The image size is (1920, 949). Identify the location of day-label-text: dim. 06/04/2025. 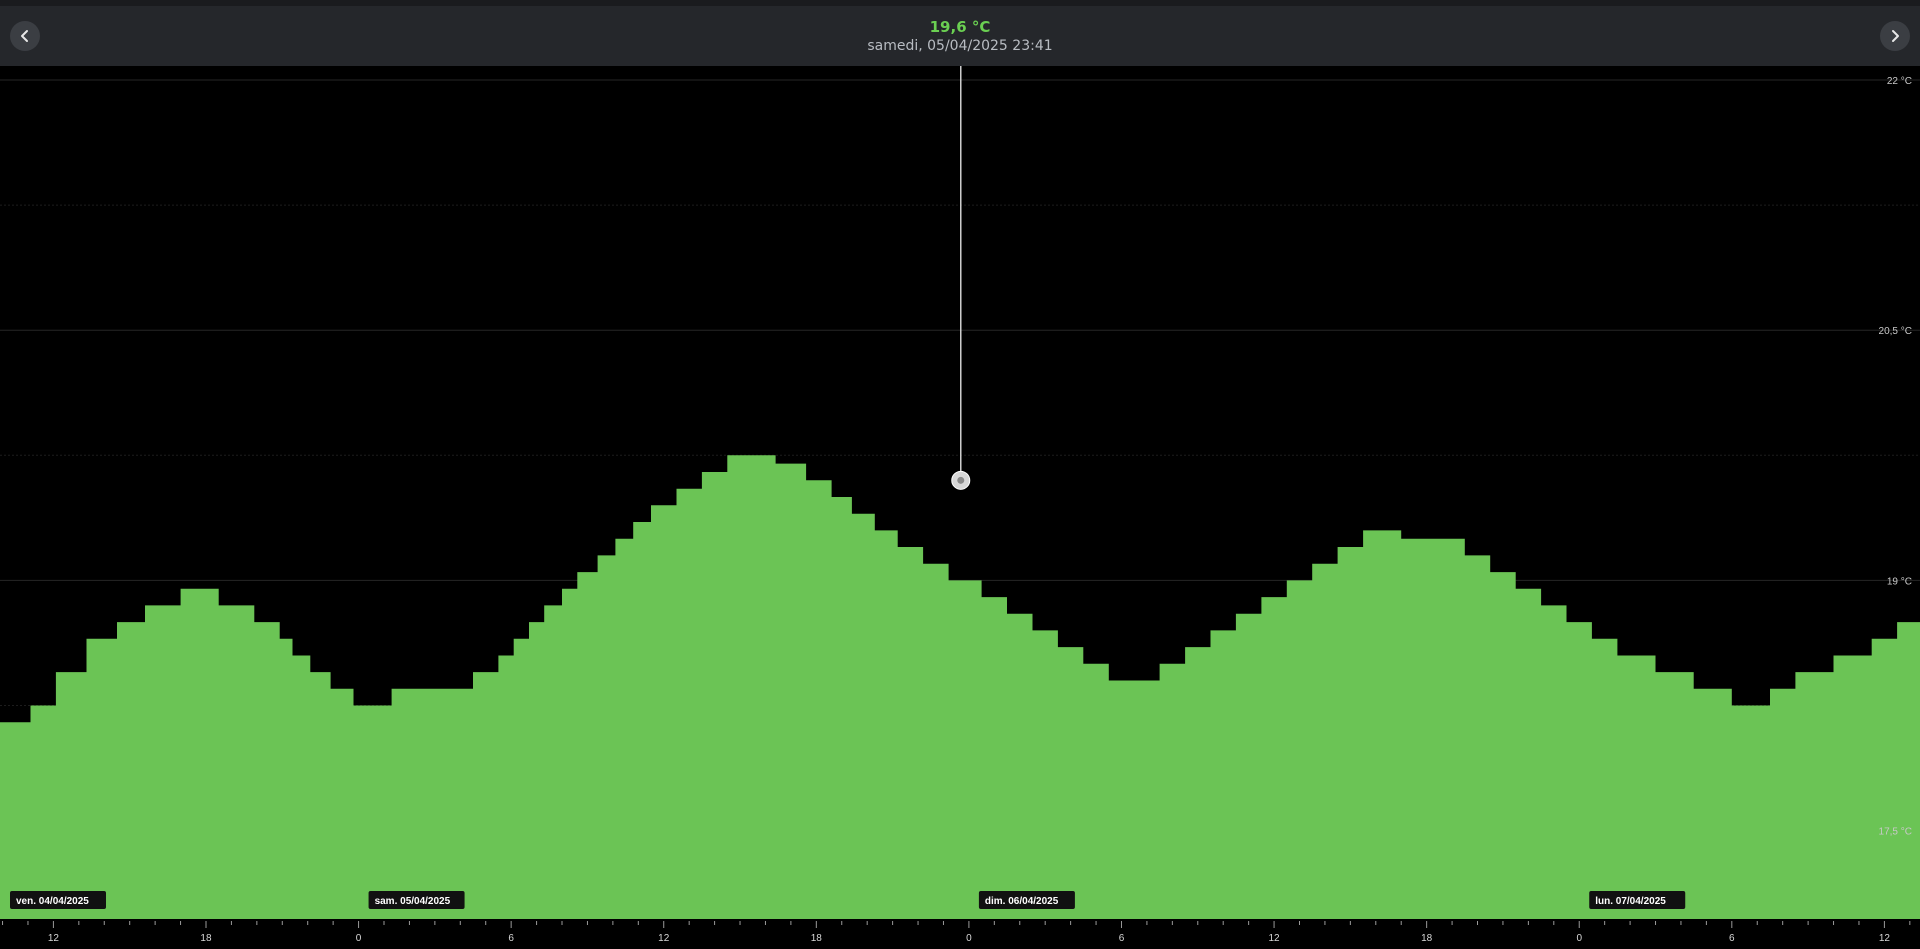
(1022, 901).